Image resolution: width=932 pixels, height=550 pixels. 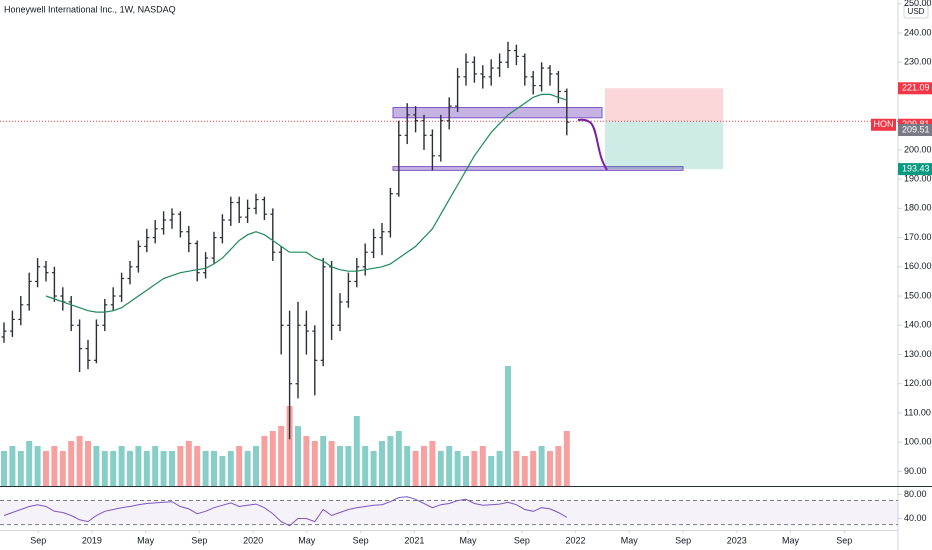 I want to click on x-tick-label: 2019, so click(x=92, y=540).